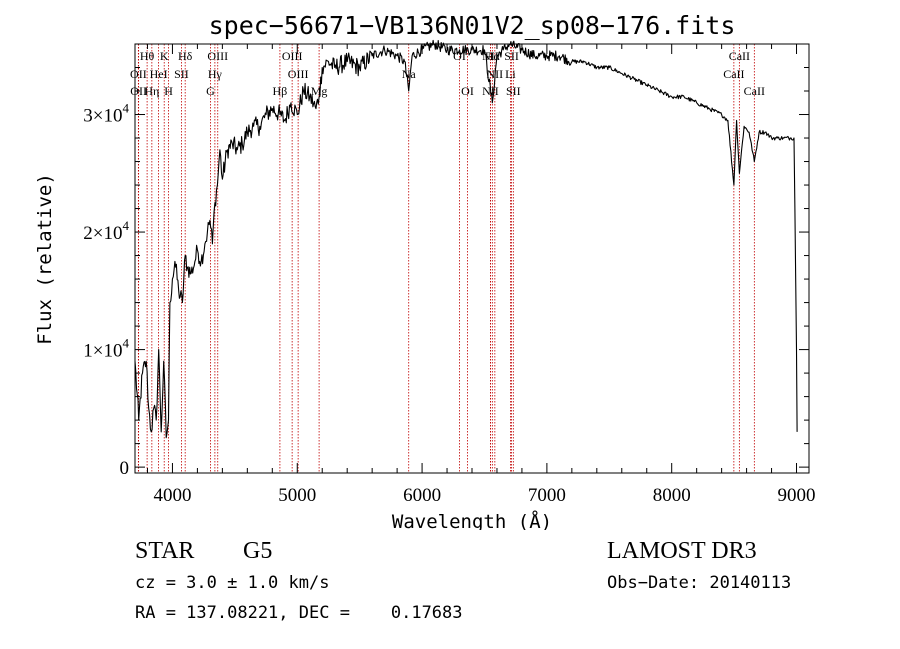 The width and height of the screenshot is (900, 649). What do you see at coordinates (215, 74) in the screenshot?
I see `line-marker-label-13: Hγ` at bounding box center [215, 74].